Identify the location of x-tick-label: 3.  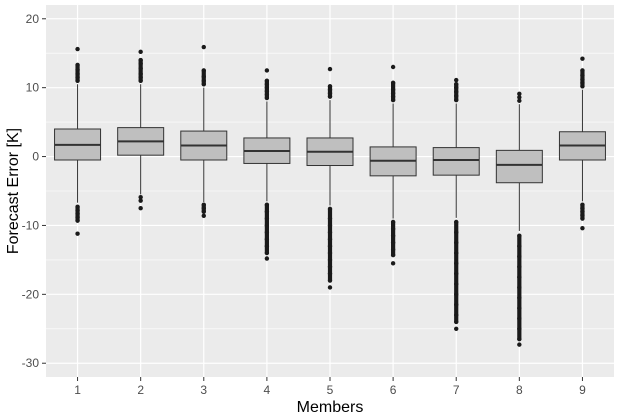
(203, 390).